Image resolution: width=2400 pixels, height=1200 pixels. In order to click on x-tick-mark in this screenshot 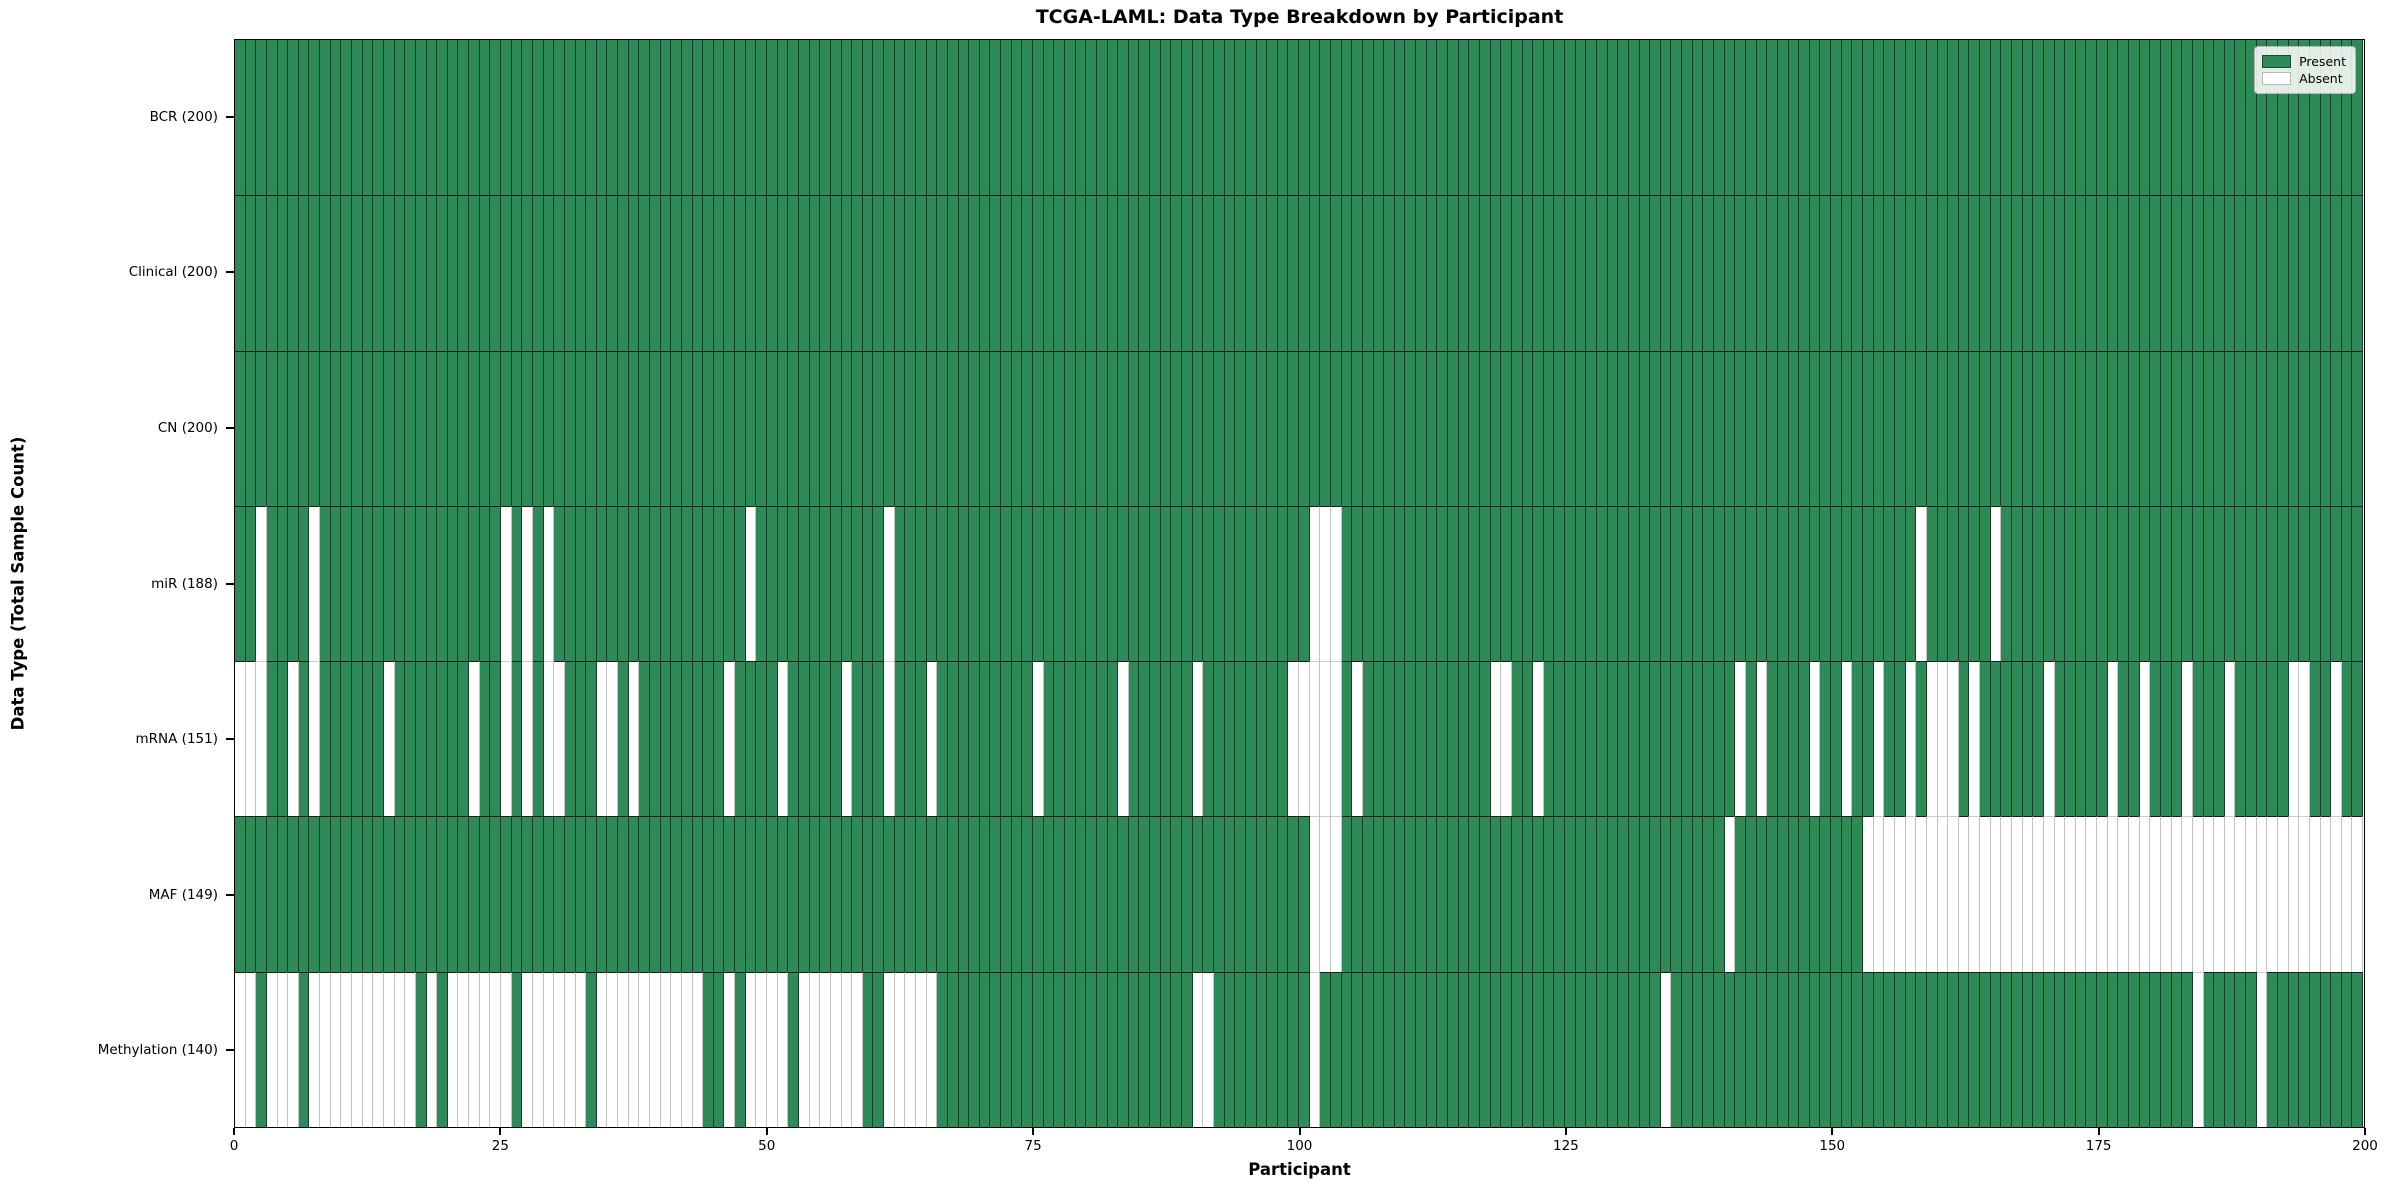, I will do `click(1033, 1131)`.